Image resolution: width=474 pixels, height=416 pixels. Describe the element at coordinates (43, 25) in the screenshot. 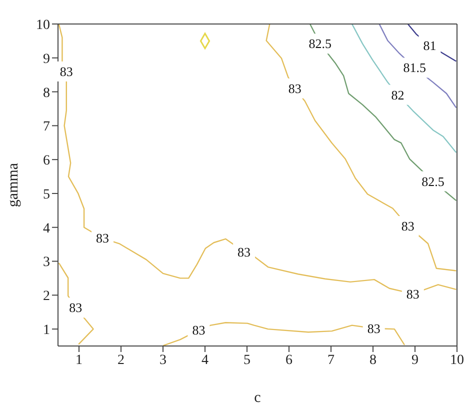

I see `y-tick-label: 10` at that location.